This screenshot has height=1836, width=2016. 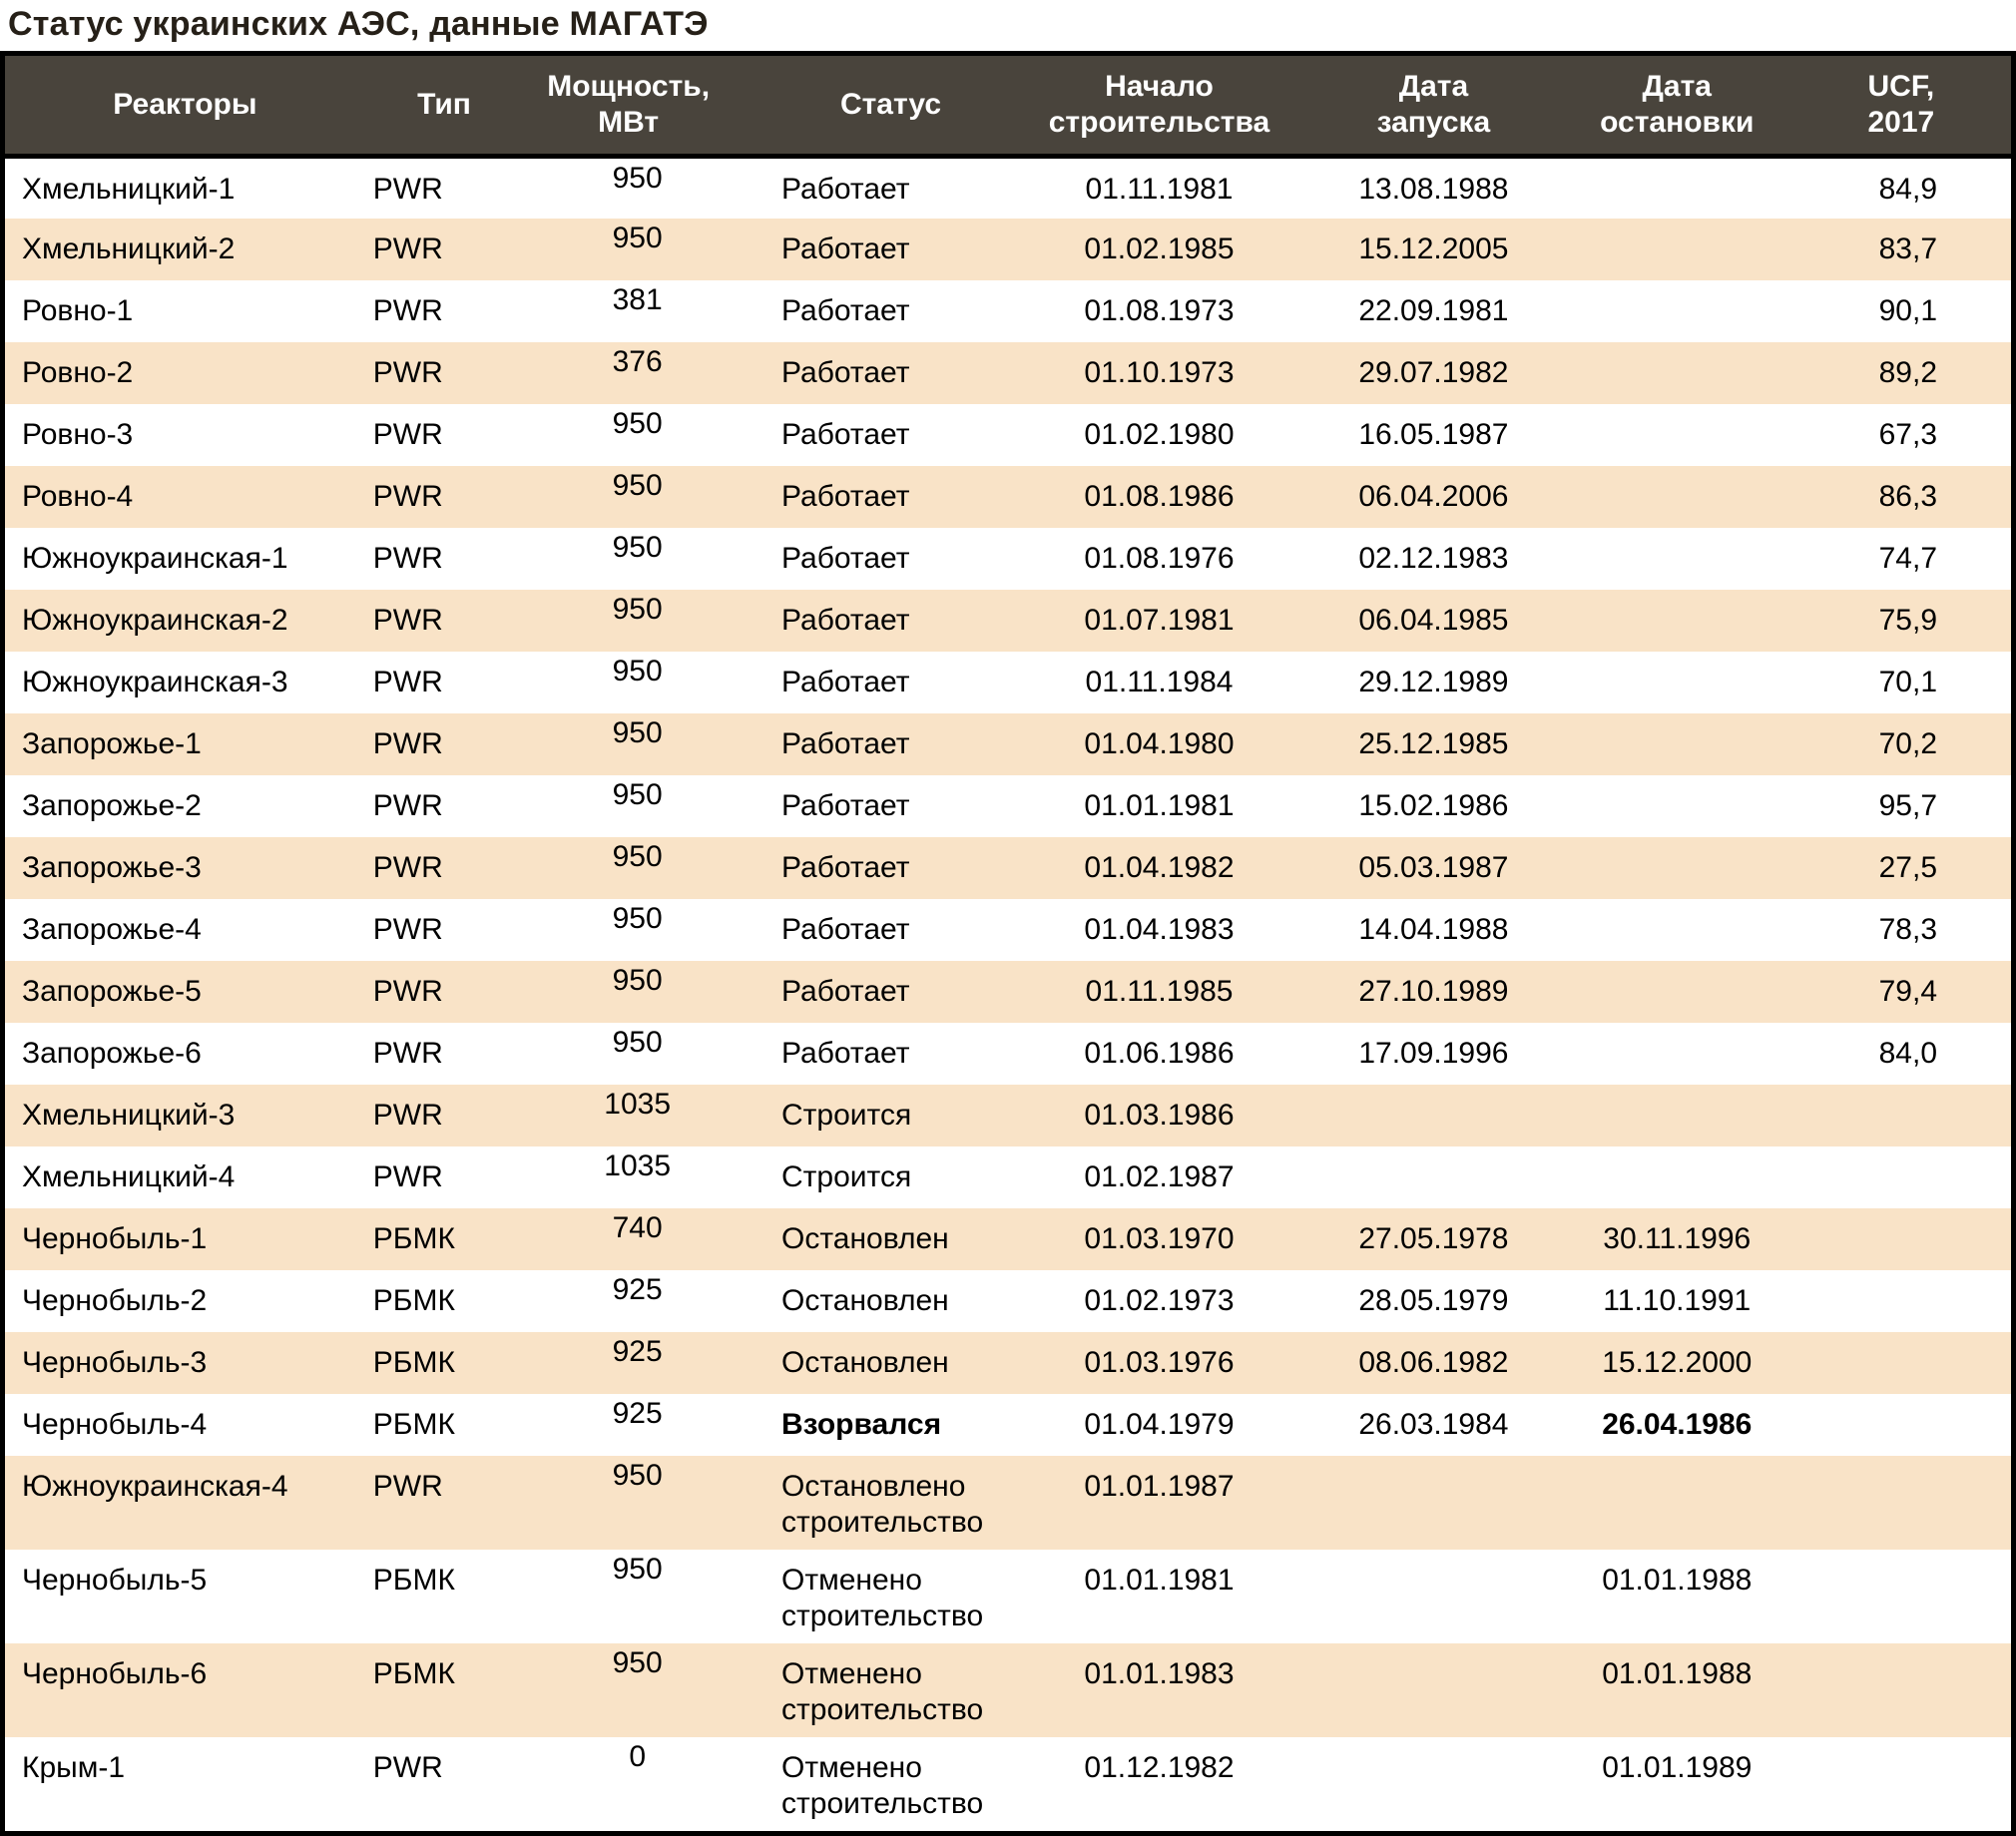 I want to click on cell-launch: 05.03.1987, so click(x=1433, y=867).